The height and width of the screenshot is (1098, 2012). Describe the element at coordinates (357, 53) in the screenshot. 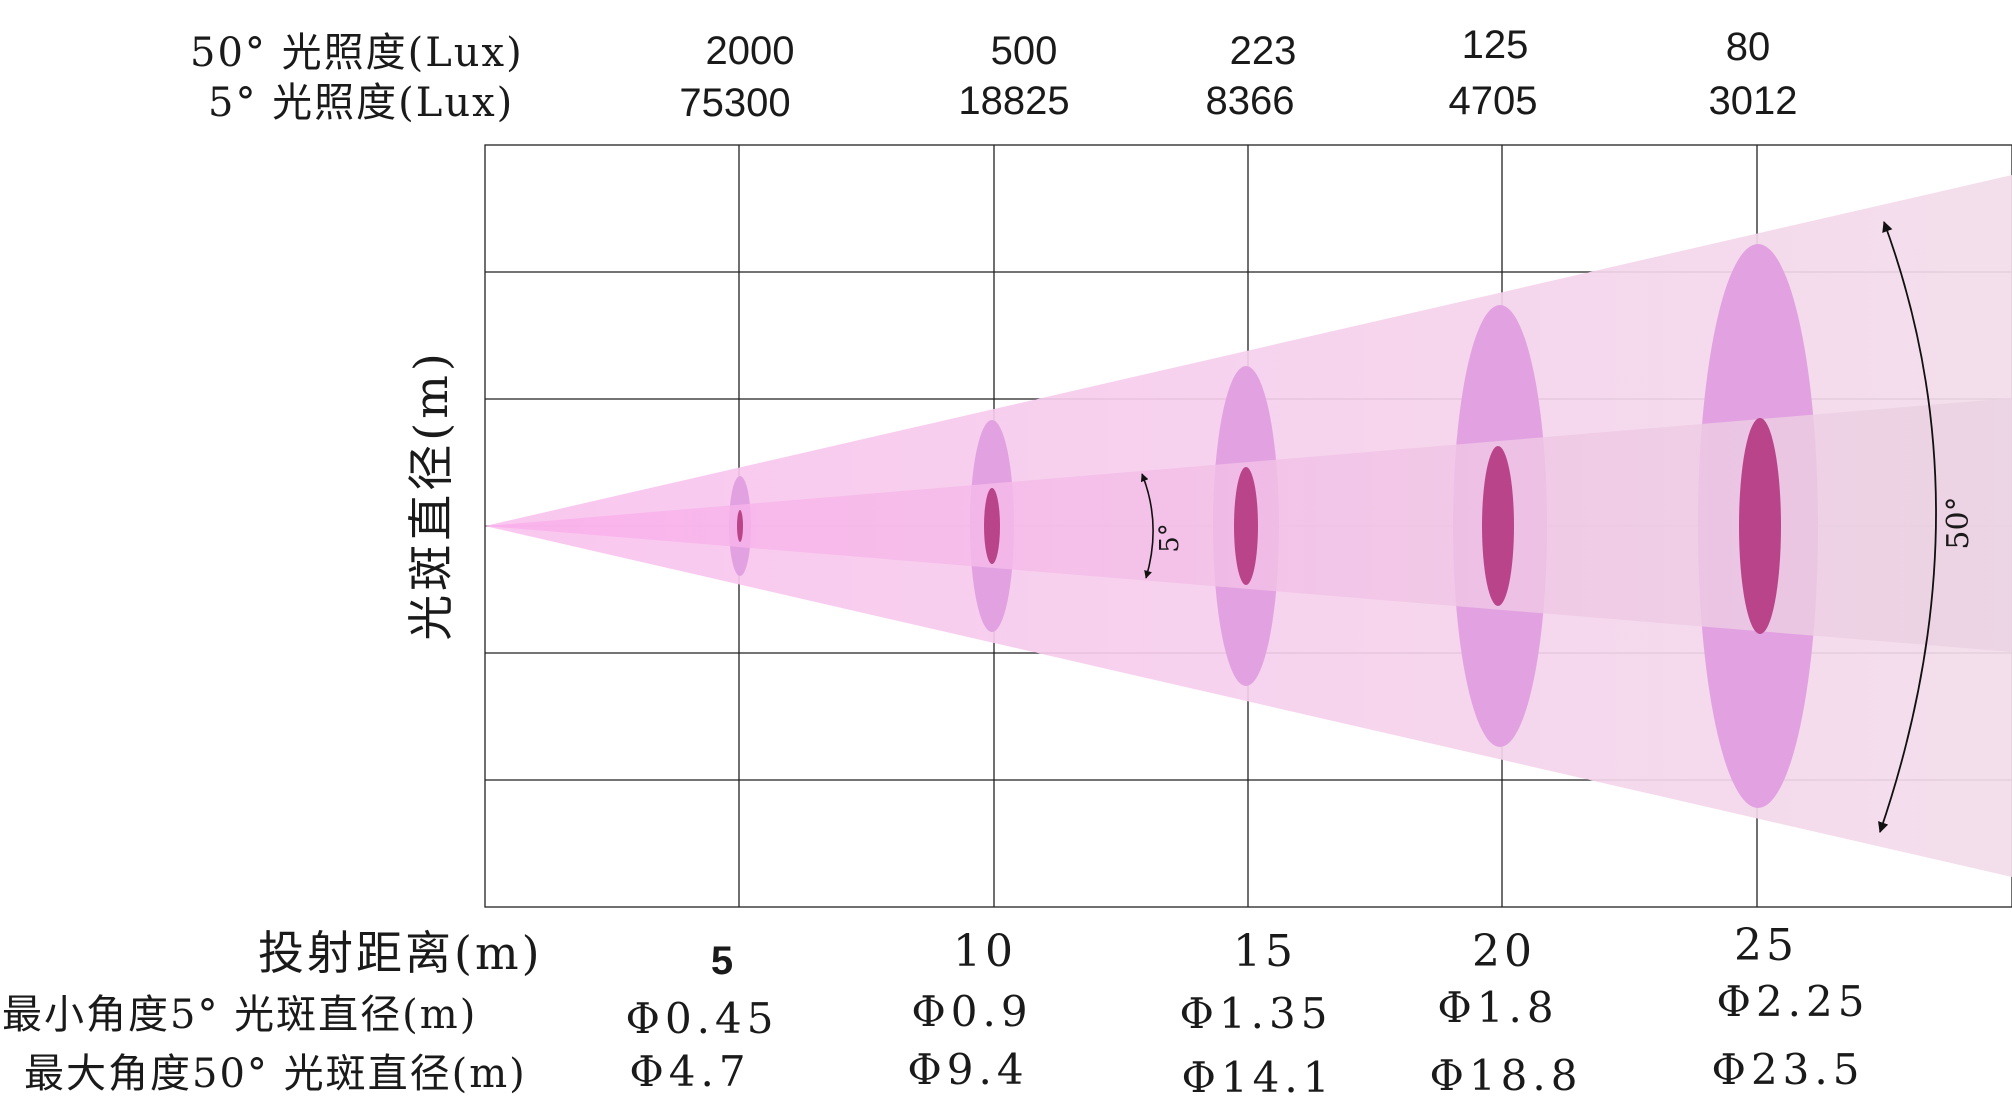

I see `lux-50-label: 50° 光照度(Lux)` at that location.